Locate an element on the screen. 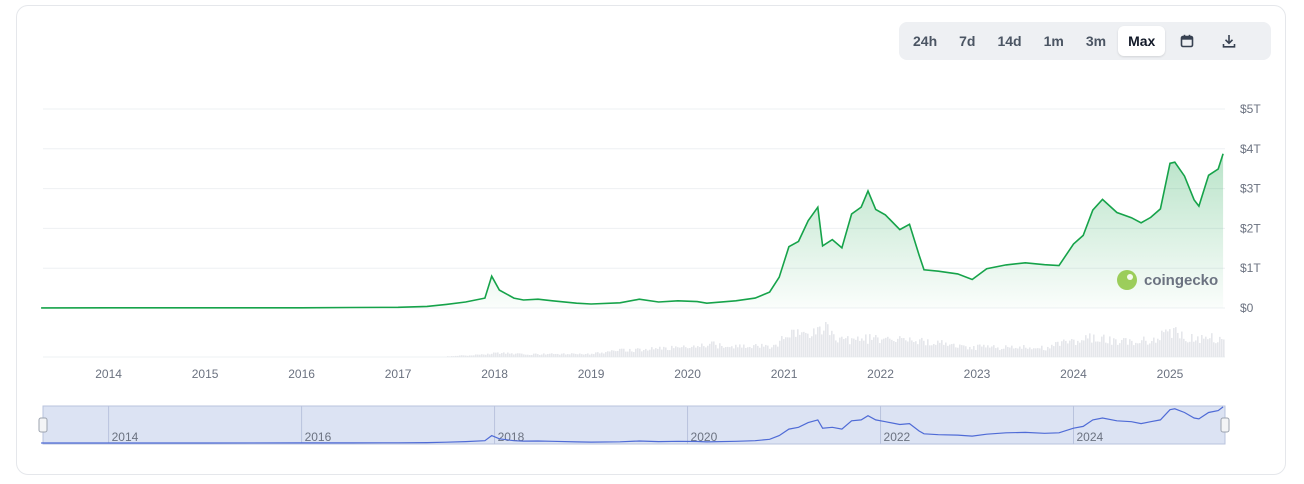 The image size is (1304, 484). navigator-selection is located at coordinates (634, 425).